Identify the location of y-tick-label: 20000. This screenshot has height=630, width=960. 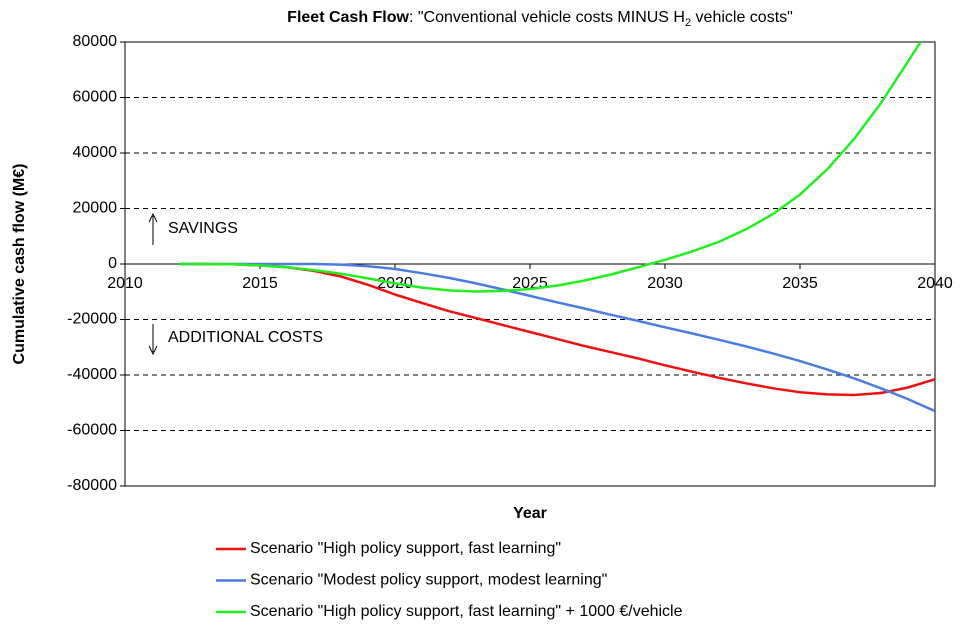
(95, 208).